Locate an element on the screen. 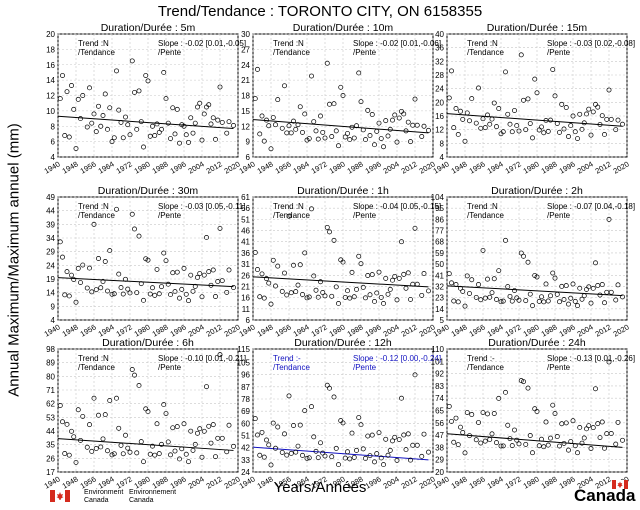  y-tick-label: 14 is located at coordinates (50, 293).